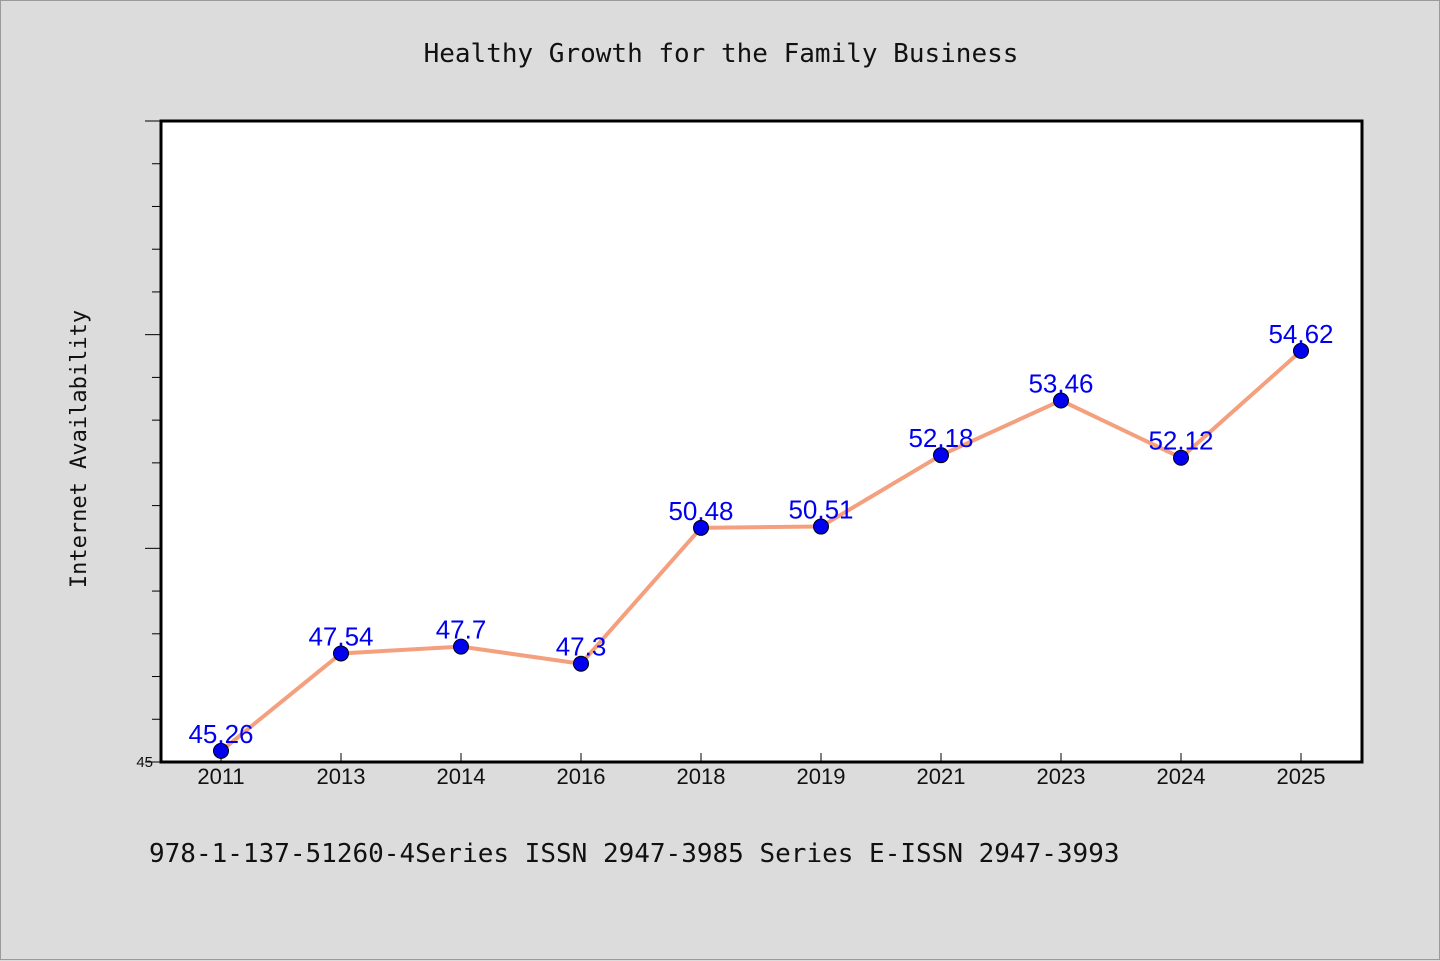 This screenshot has height=961, width=1440. What do you see at coordinates (220, 734) in the screenshot?
I see `data-label: 45.26` at bounding box center [220, 734].